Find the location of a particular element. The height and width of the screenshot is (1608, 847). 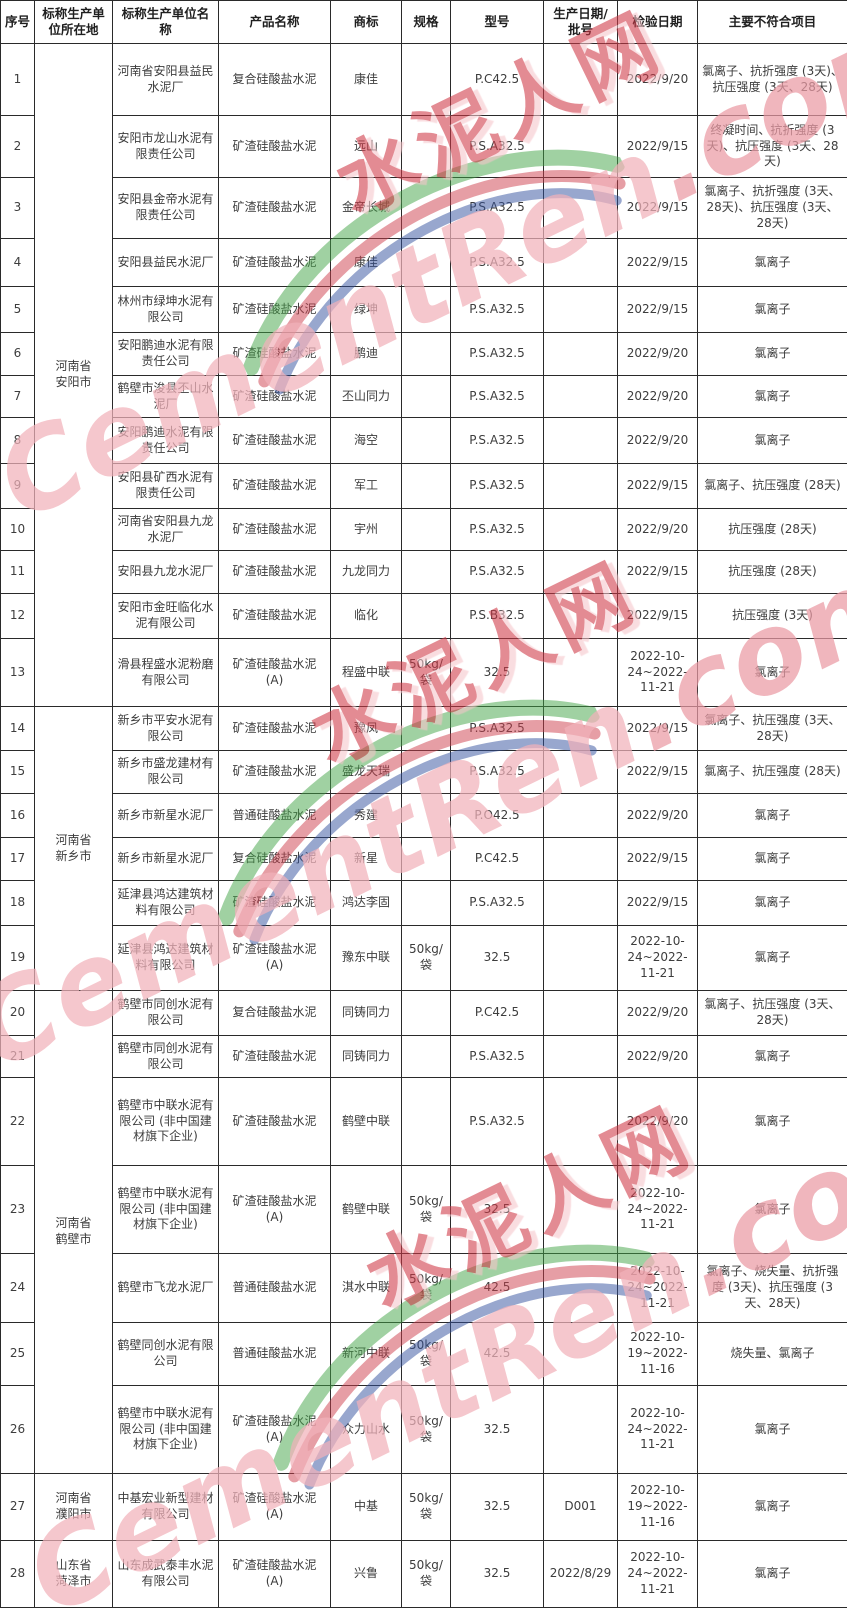

cell-no: 22 is located at coordinates (18, 1122).